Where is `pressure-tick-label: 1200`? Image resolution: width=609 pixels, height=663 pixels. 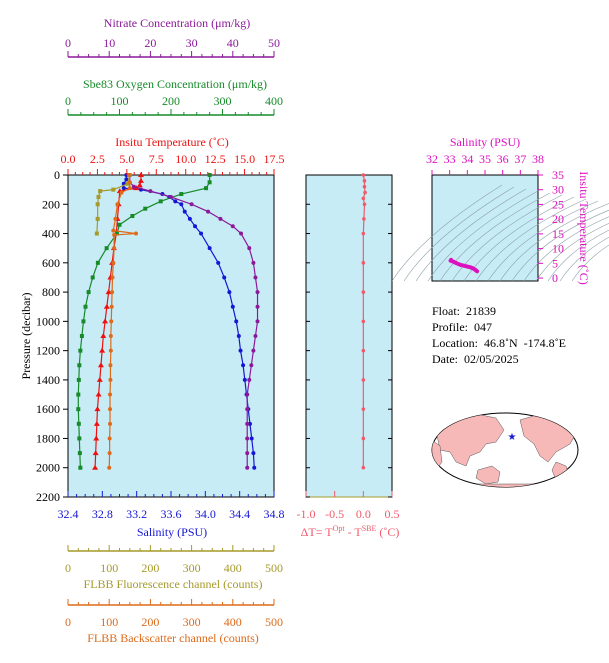 pressure-tick-label: 1200 is located at coordinates (48, 351).